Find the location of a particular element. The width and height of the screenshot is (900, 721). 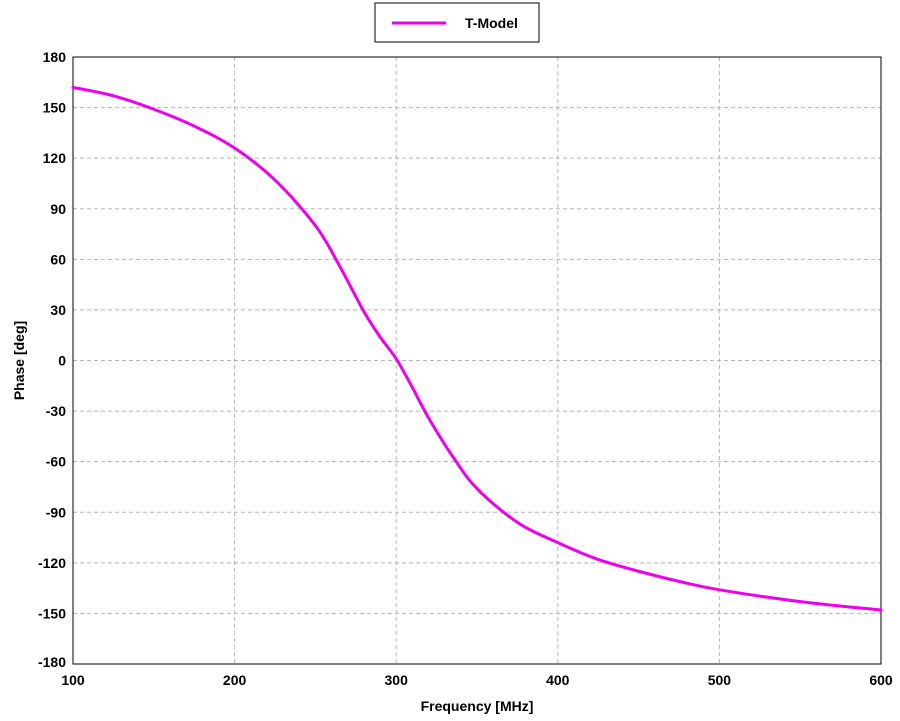

y-tick-label: -60 is located at coordinates (56, 462).